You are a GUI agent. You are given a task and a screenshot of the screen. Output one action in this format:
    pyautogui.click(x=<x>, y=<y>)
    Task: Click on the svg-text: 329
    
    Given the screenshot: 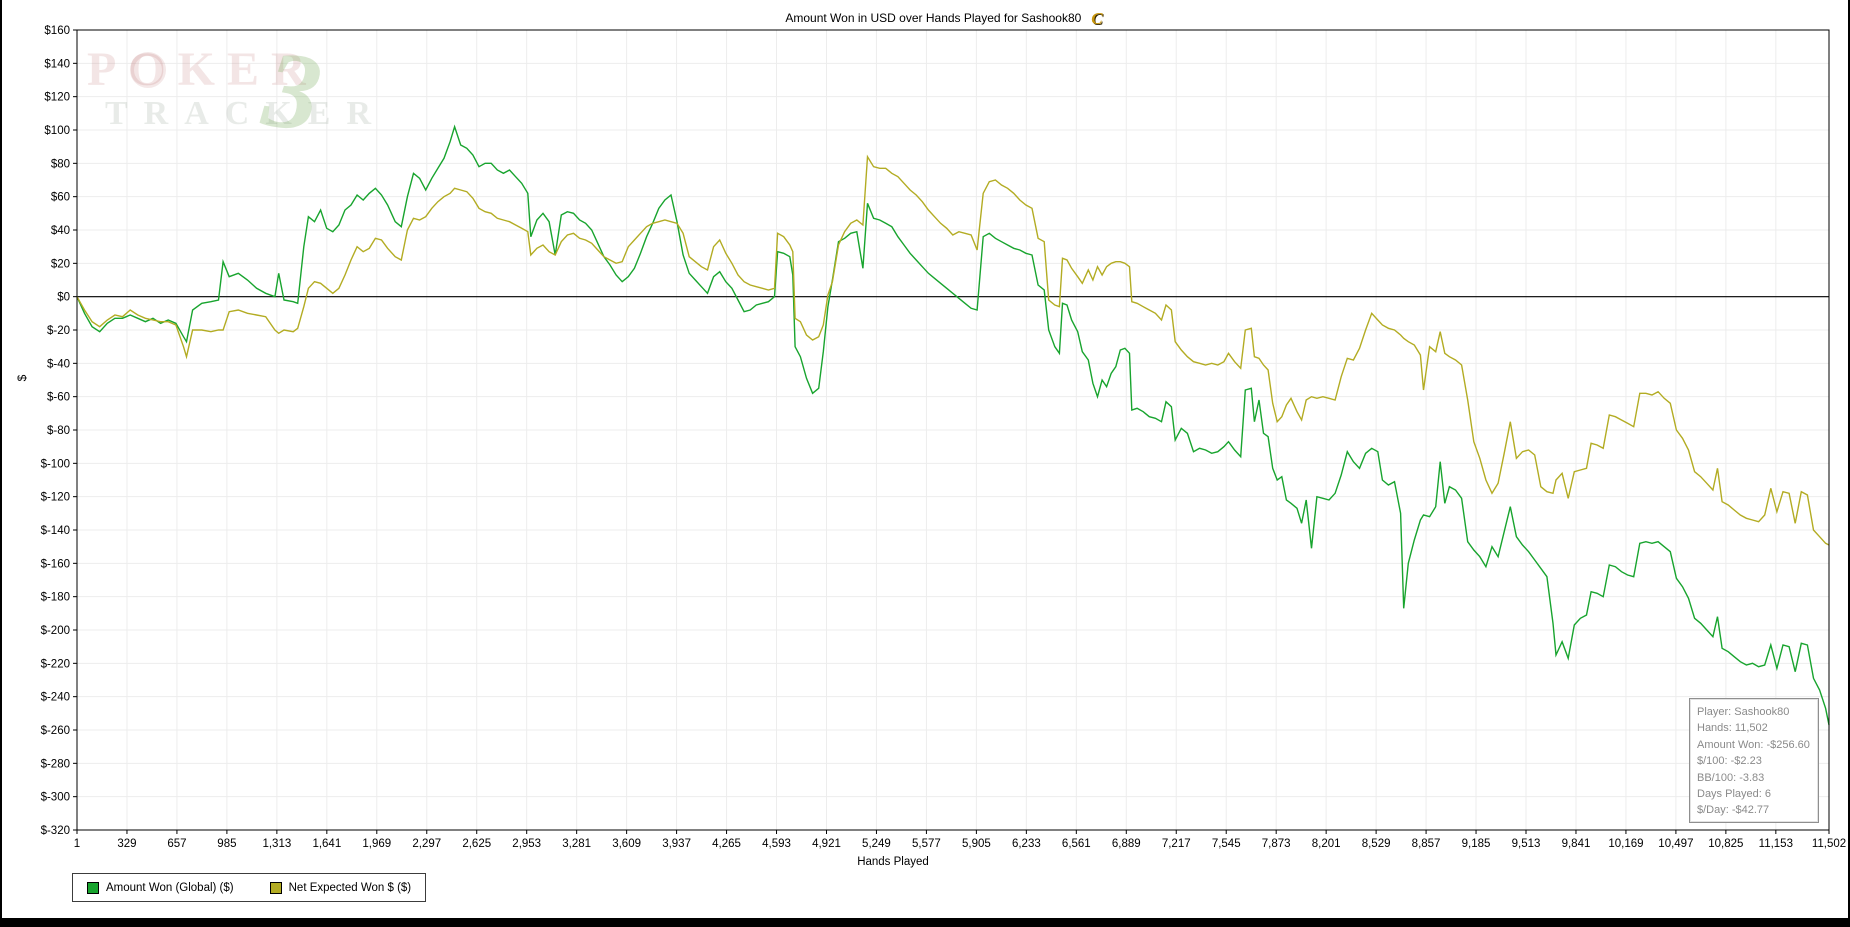 What is the action you would take?
    pyautogui.click(x=126, y=844)
    